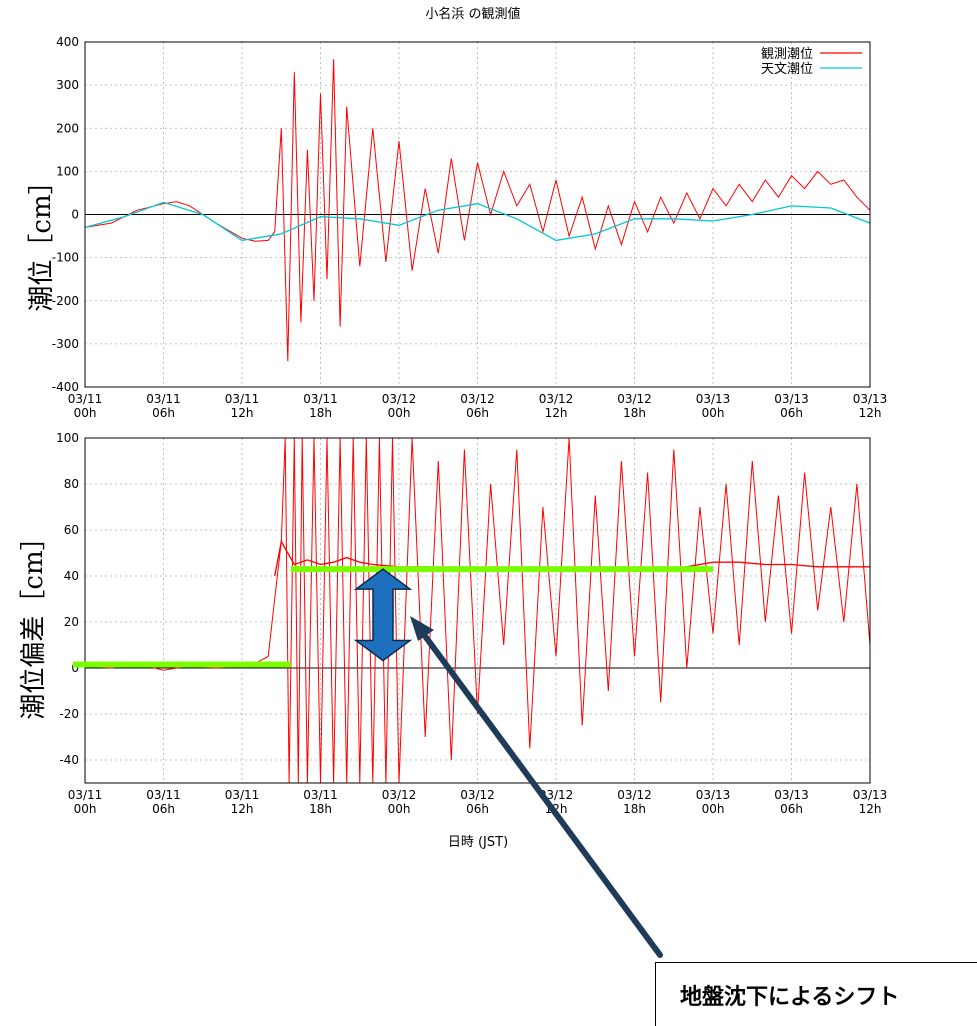 The image size is (977, 1026). What do you see at coordinates (65, 301) in the screenshot?
I see `y-tick-label: -200` at bounding box center [65, 301].